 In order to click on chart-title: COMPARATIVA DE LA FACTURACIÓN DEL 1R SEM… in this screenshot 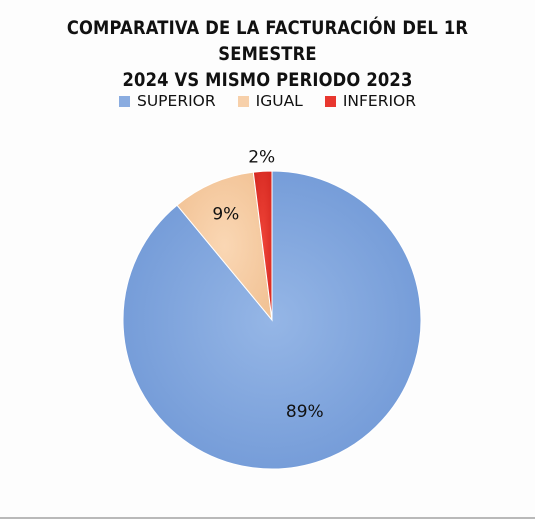, I will do `click(267, 54)`.